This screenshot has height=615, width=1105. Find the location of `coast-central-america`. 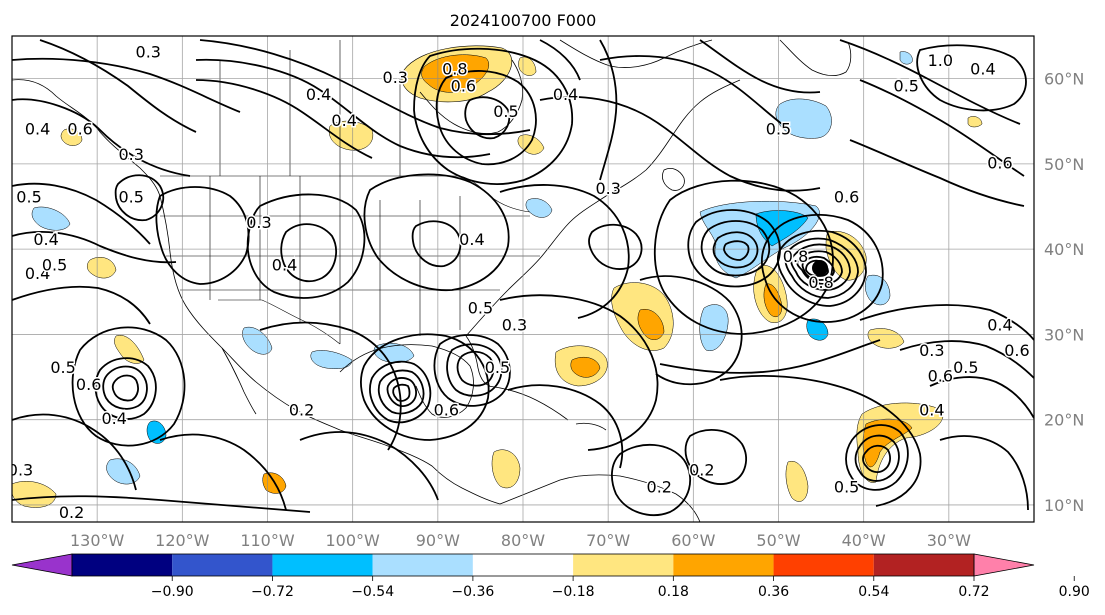

coast-central-america is located at coordinates (420, 467).